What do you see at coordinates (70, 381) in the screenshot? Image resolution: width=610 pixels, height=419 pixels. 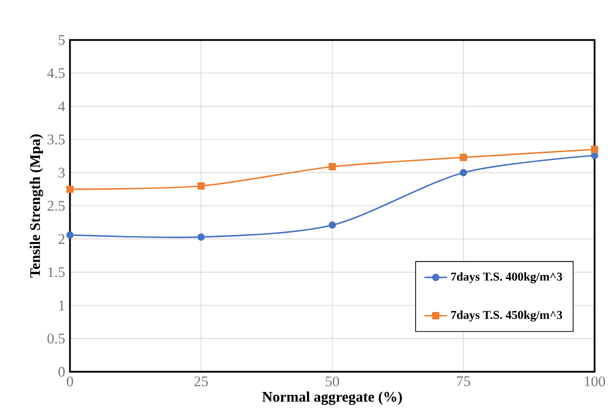 I see `x-tick-label: 0` at bounding box center [70, 381].